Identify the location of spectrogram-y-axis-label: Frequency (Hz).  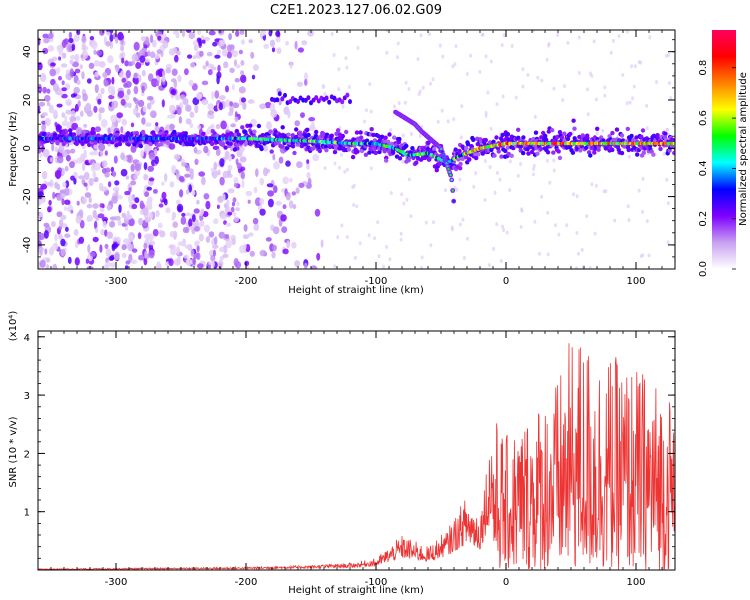
(13, 149).